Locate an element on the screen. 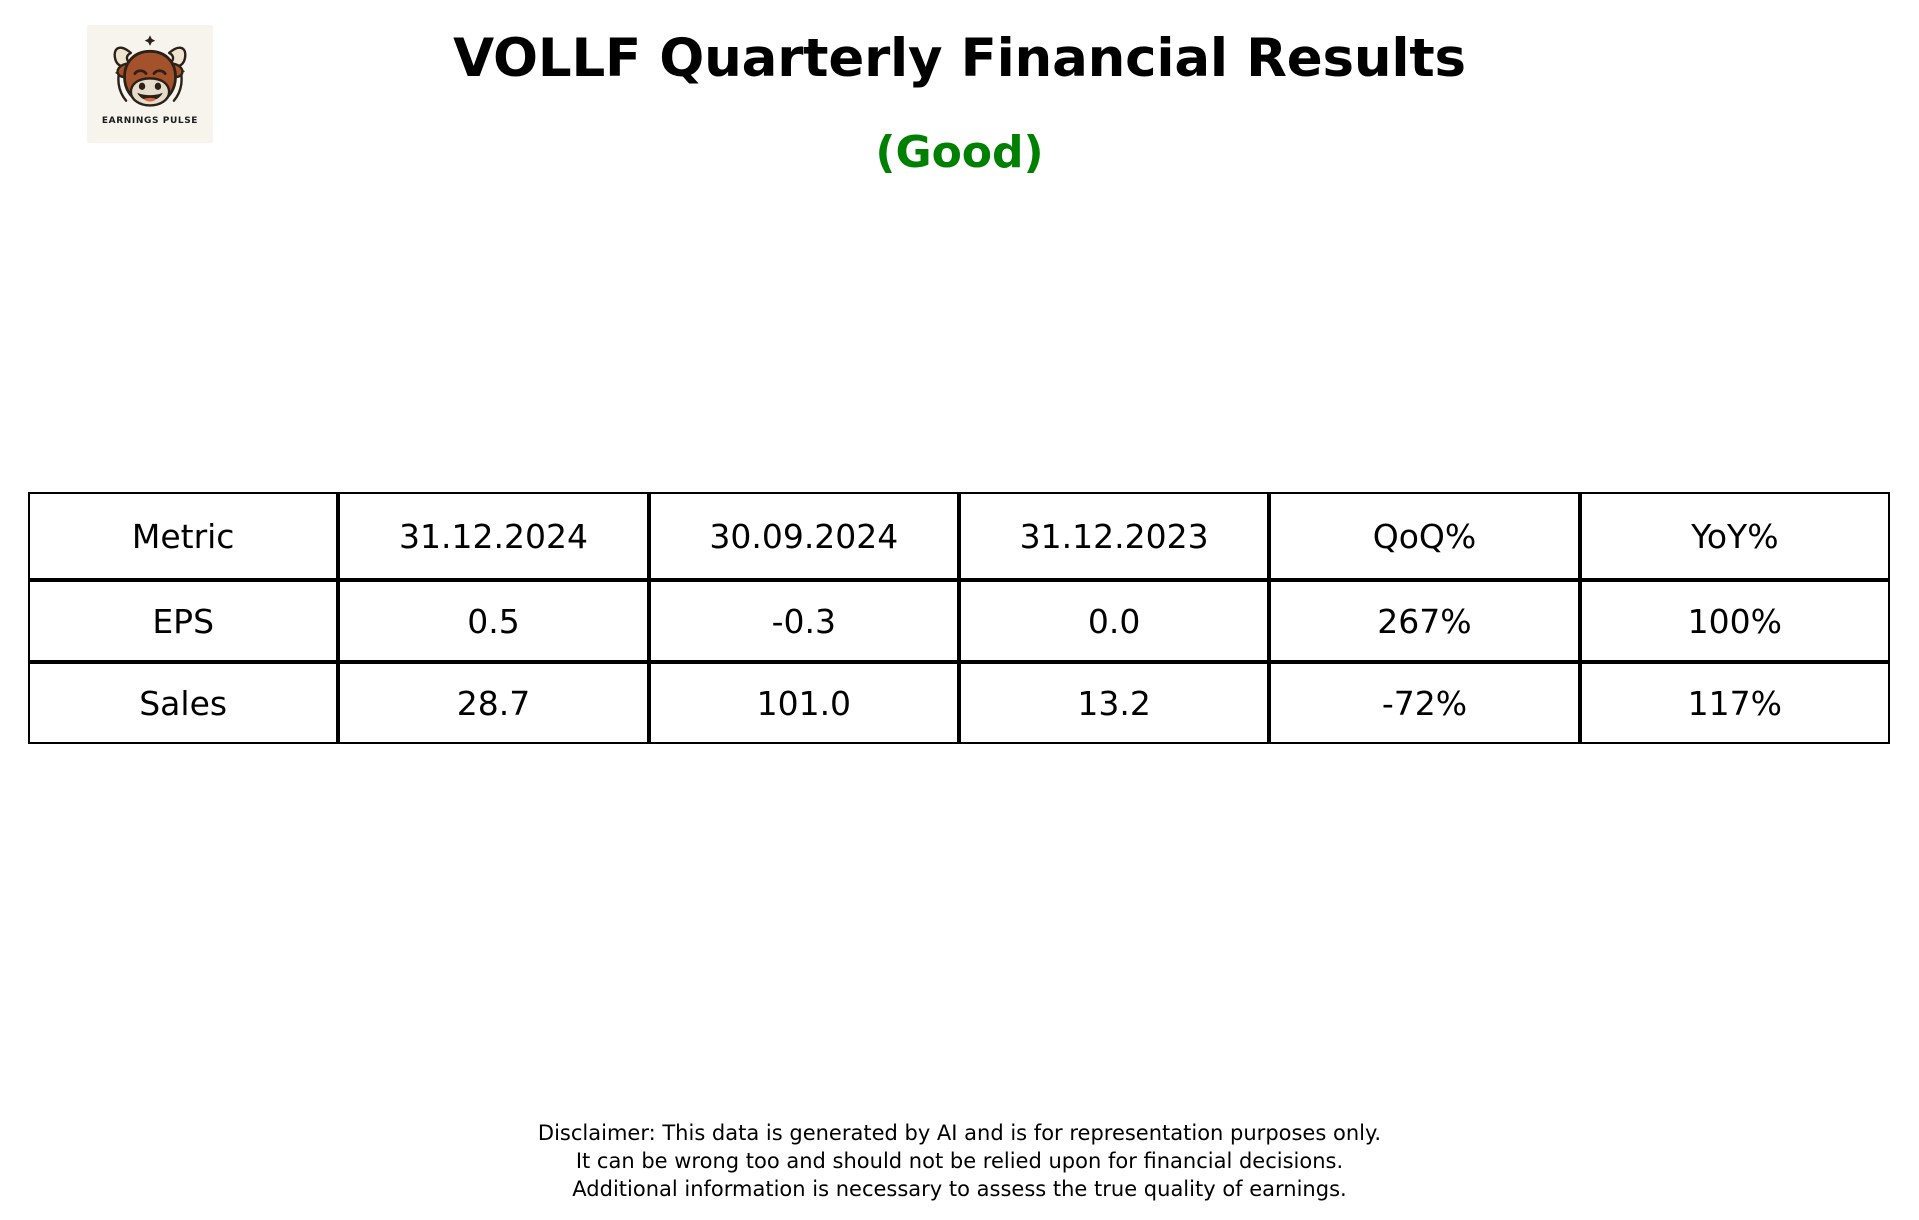  brand-logo: EARNINGS PULSE is located at coordinates (150, 84).